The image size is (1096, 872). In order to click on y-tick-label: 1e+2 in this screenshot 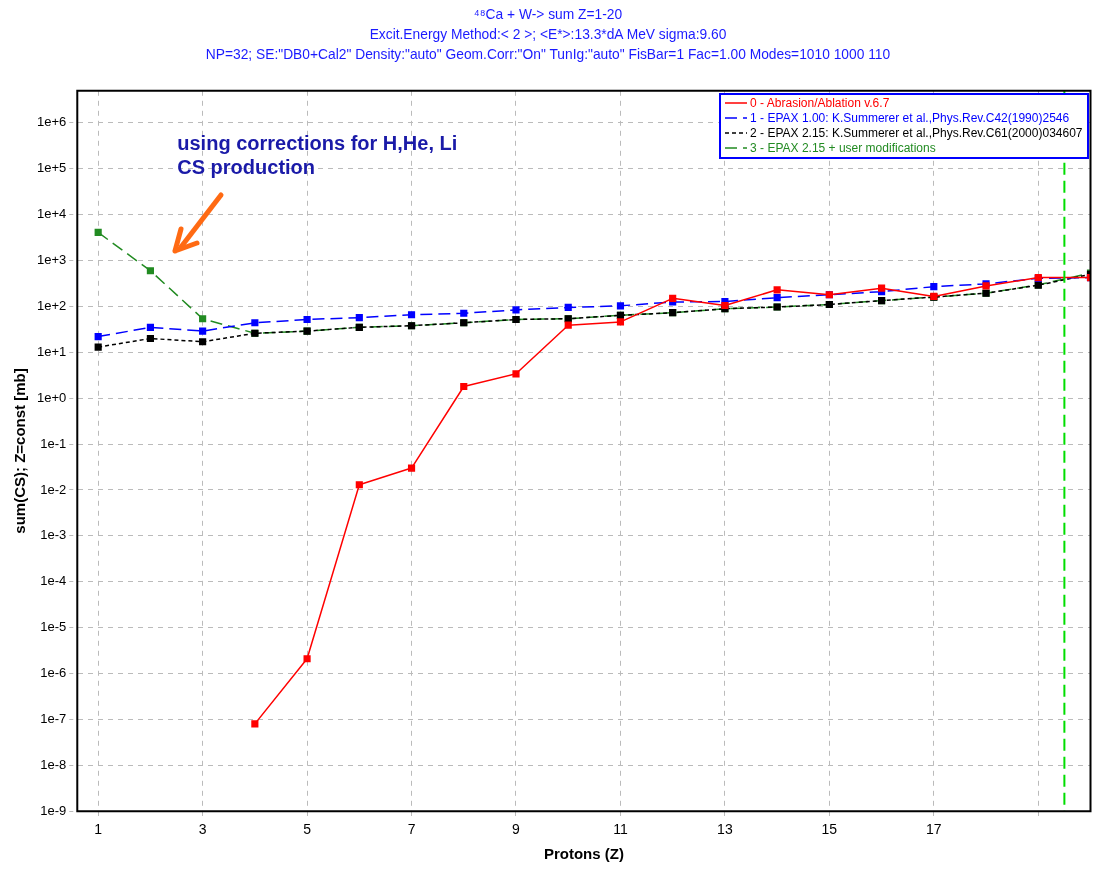, I will do `click(51, 306)`.